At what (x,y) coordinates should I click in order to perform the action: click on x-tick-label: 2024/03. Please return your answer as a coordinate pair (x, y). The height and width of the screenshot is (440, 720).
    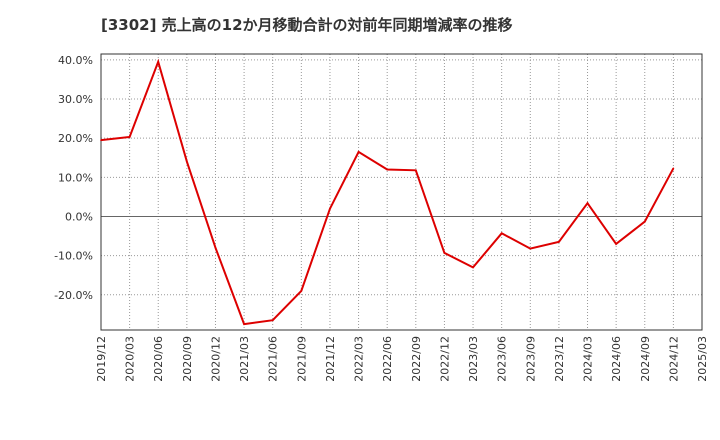
    Looking at the image, I should click on (588, 359).